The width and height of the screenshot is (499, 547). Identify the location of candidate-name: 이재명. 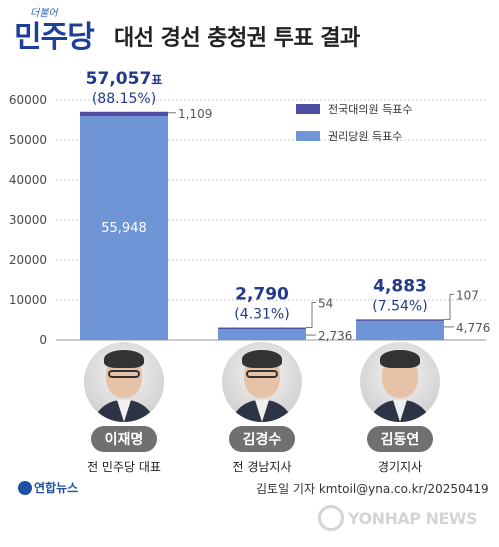
(124, 439).